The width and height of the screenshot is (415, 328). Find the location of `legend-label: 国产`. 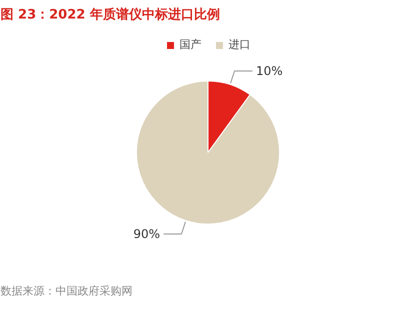

legend-label: 国产 is located at coordinates (191, 44).